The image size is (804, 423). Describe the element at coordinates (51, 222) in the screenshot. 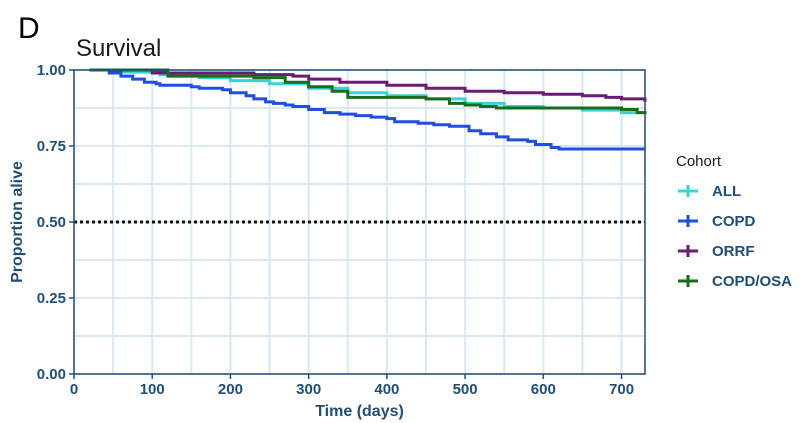

I see `y-tick-label: 0.50` at that location.